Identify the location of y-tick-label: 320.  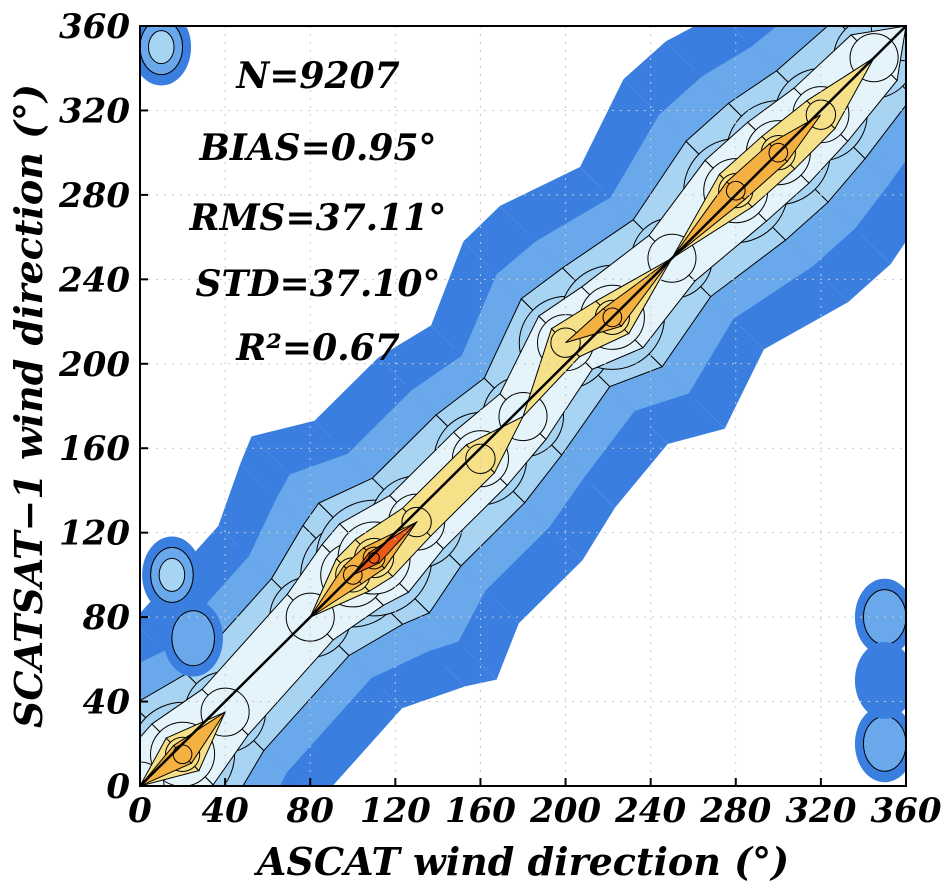
(94, 111).